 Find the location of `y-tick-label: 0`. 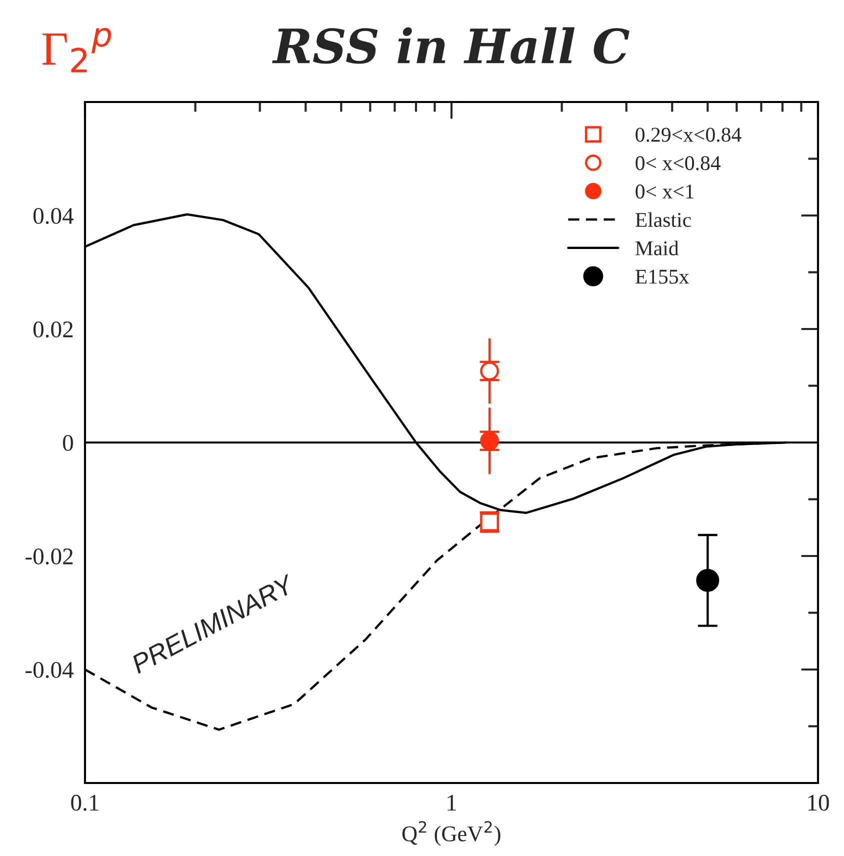

y-tick-label: 0 is located at coordinates (67, 442).